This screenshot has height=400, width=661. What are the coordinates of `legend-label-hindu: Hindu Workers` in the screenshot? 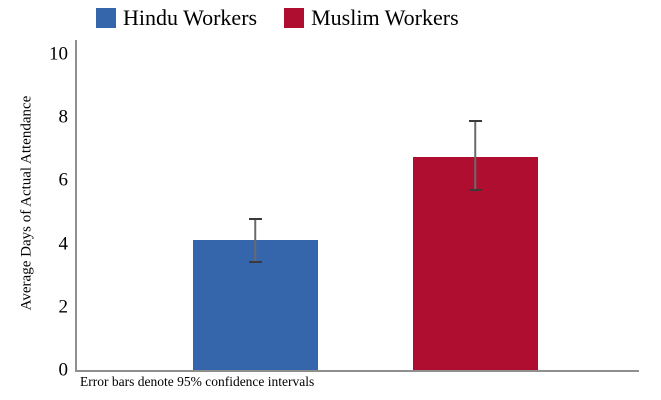 It's located at (190, 17).